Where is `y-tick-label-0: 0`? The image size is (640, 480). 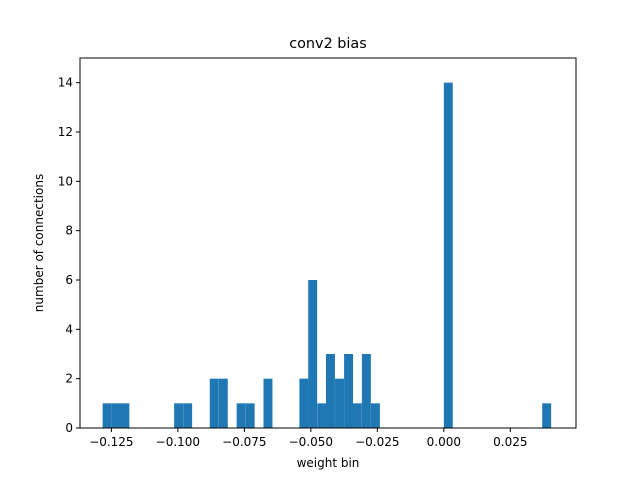
y-tick-label-0: 0 is located at coordinates (69, 428).